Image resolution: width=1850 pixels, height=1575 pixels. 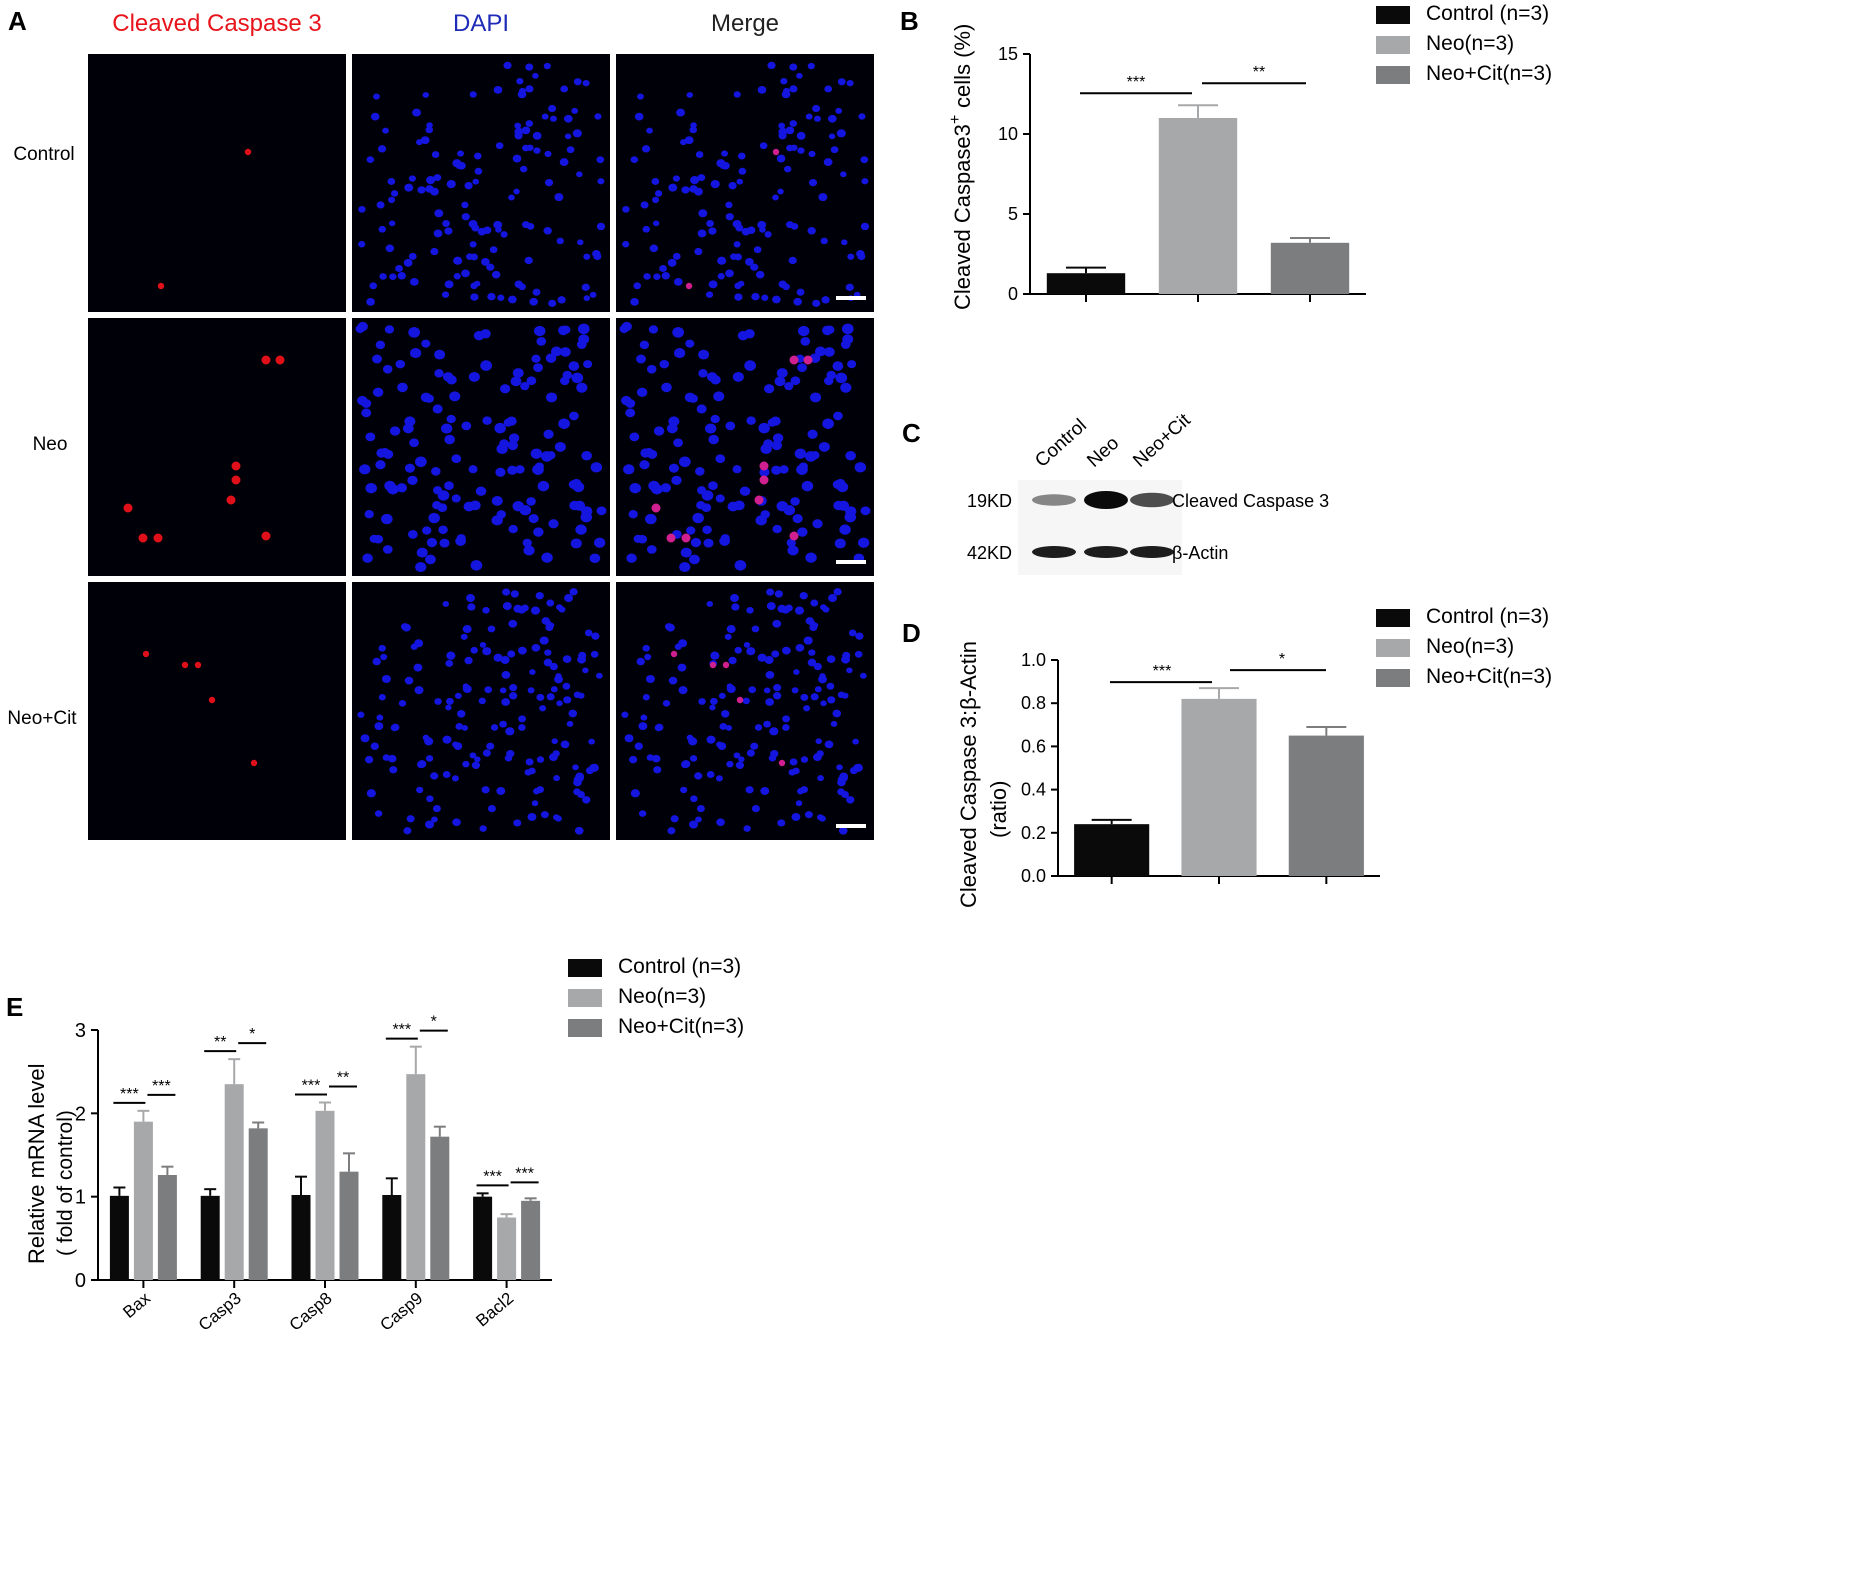 I want to click on col-header-dapi: DAPI, so click(x=480, y=23).